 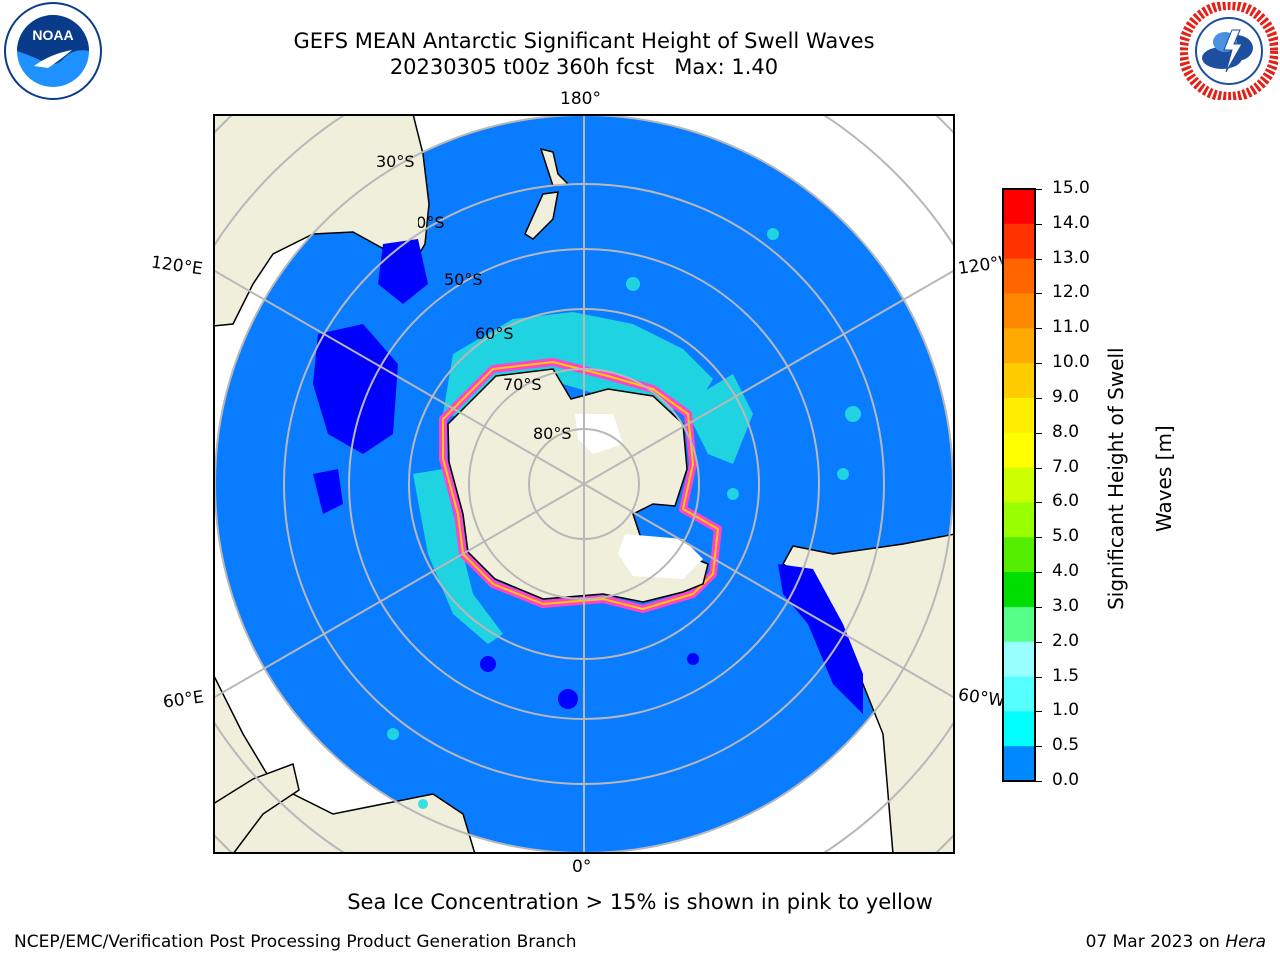 I want to click on noaa-logo: NOAA, so click(x=53, y=51).